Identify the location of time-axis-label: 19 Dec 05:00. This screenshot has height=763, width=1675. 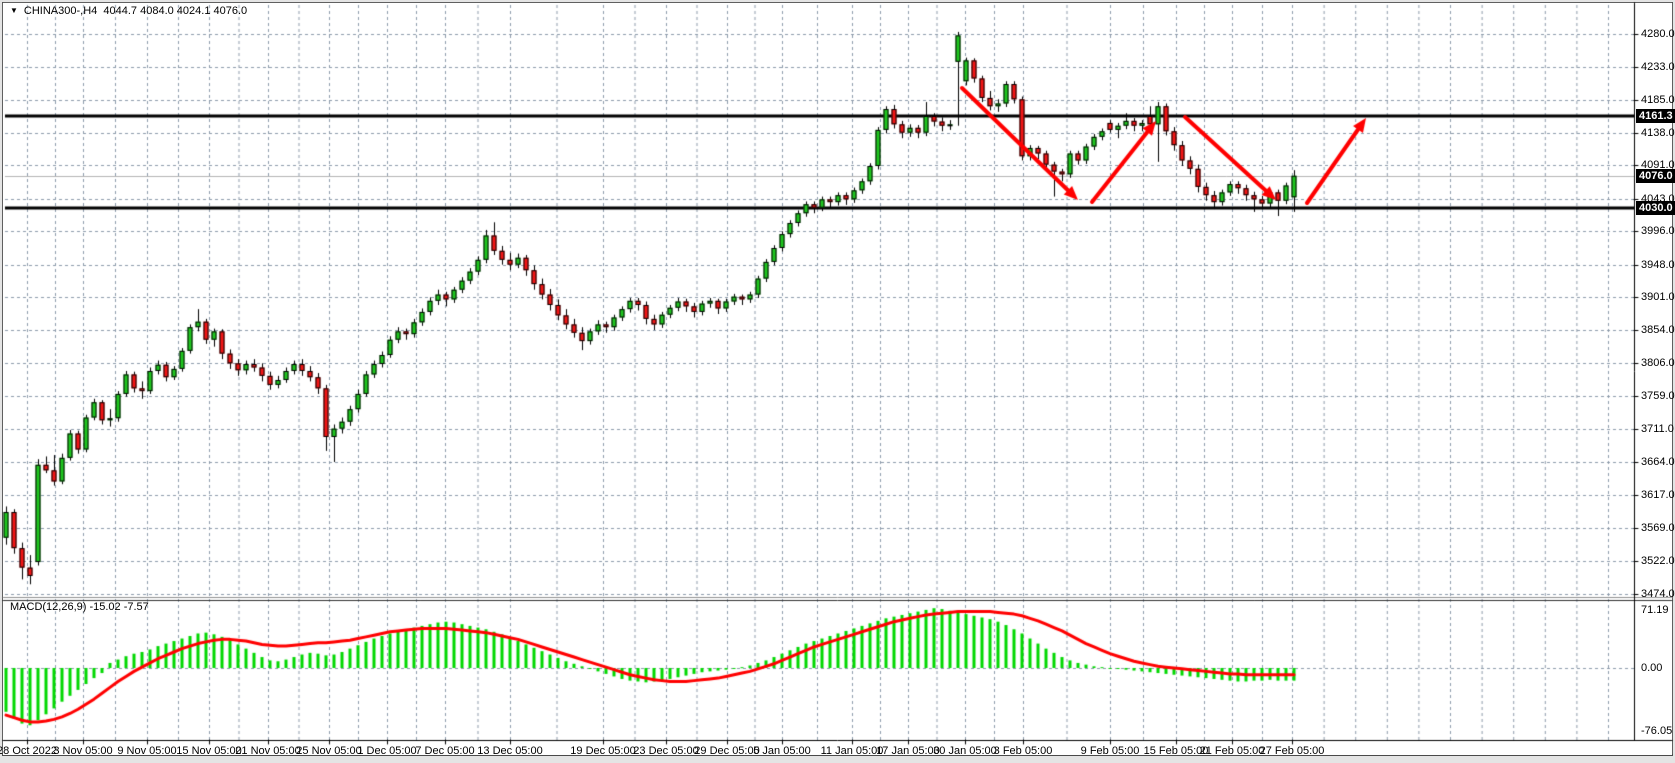
(603, 751).